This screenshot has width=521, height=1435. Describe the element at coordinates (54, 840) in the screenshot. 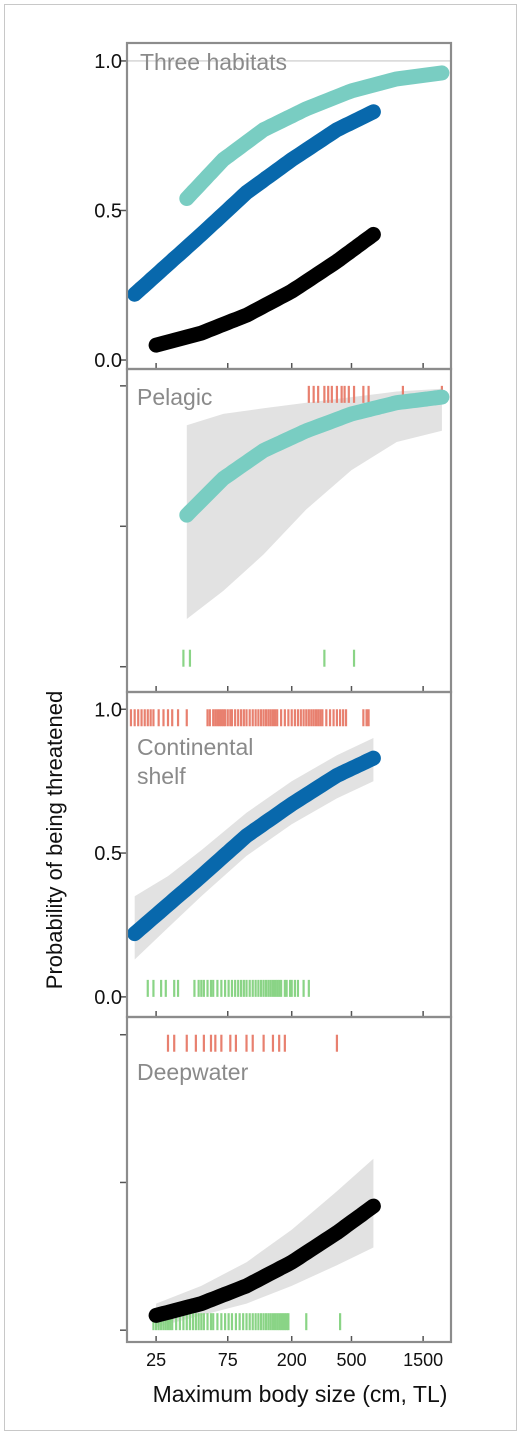

I see `y-axis-label: Probability of being threatened` at that location.